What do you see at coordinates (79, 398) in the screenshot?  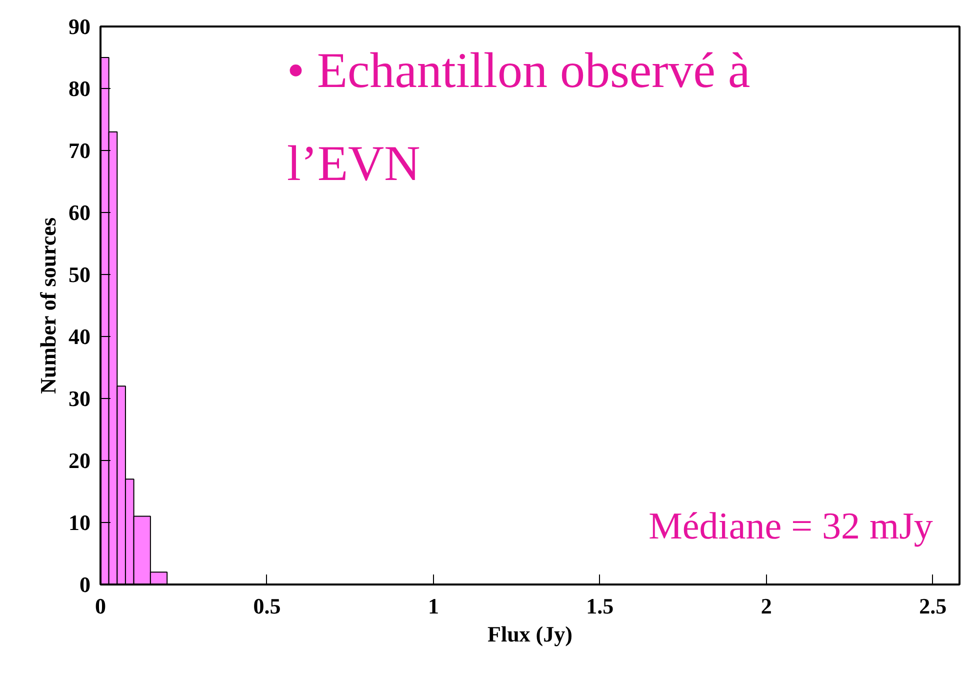 I see `y-tick-label: 30` at bounding box center [79, 398].